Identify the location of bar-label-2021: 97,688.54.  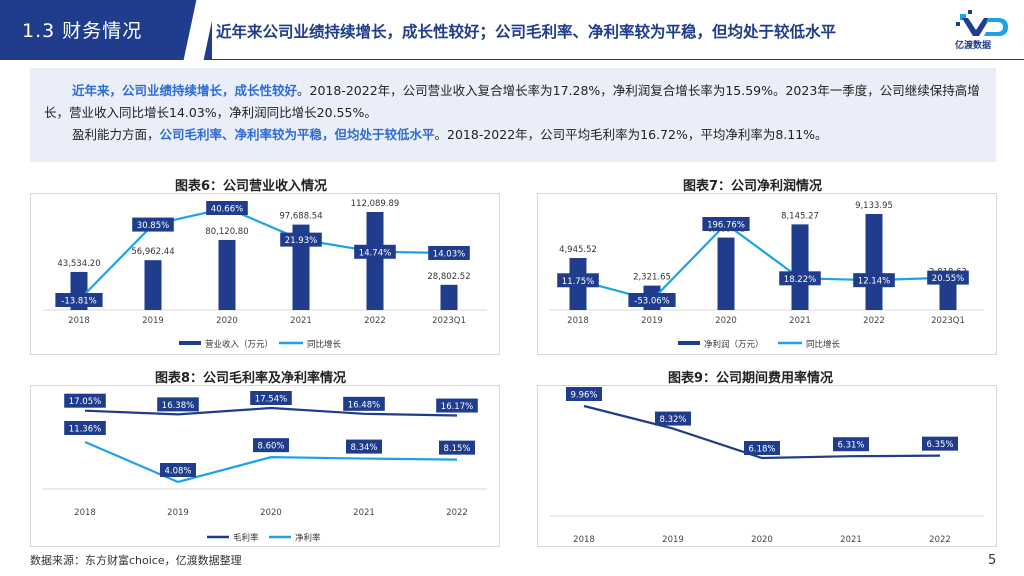
(300, 217).